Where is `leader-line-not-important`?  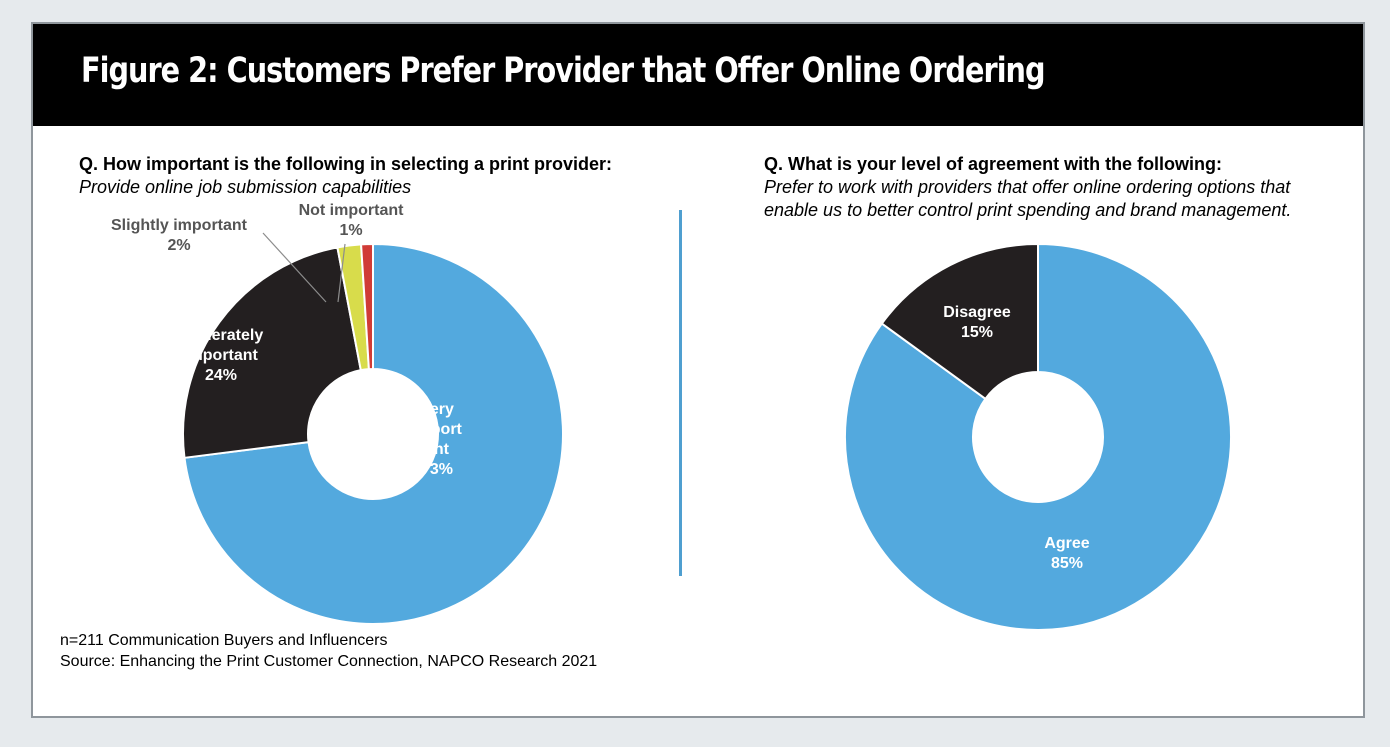 leader-line-not-important is located at coordinates (341, 273).